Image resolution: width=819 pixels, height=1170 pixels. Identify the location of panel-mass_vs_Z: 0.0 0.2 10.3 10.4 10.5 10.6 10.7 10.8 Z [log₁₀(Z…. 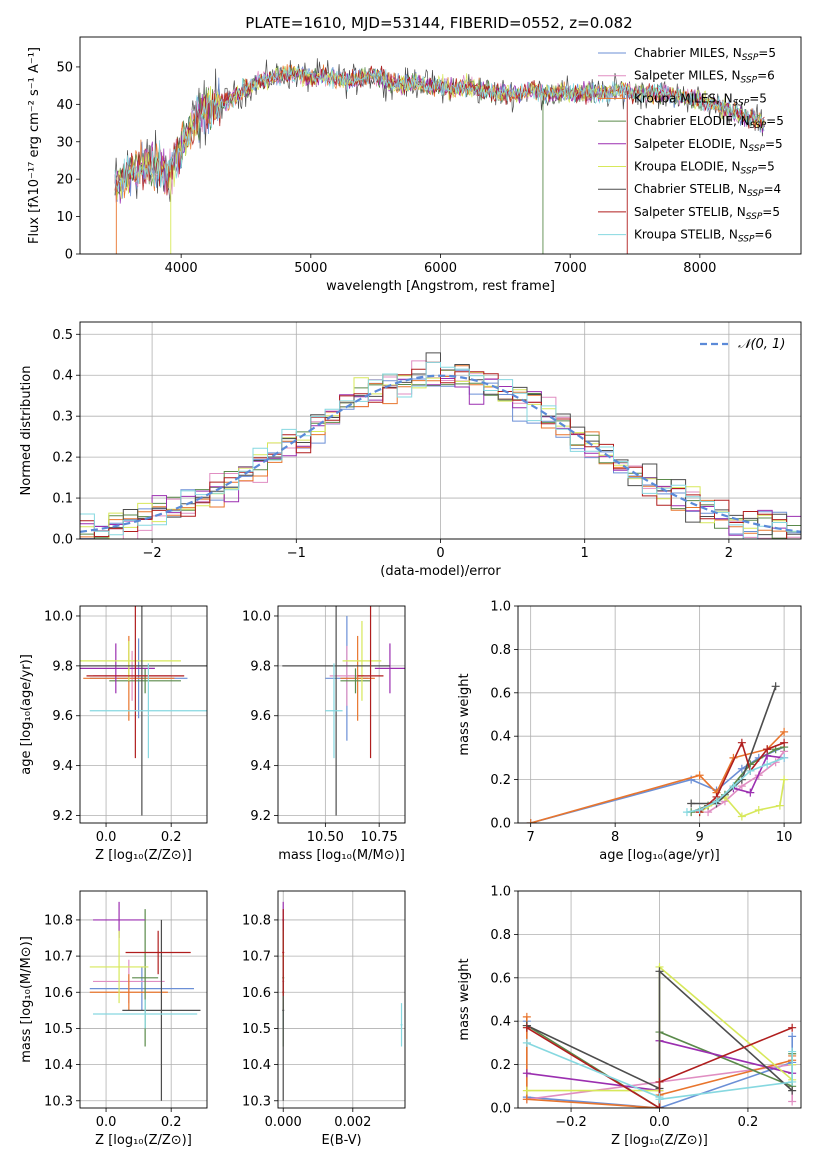
(113, 1019).